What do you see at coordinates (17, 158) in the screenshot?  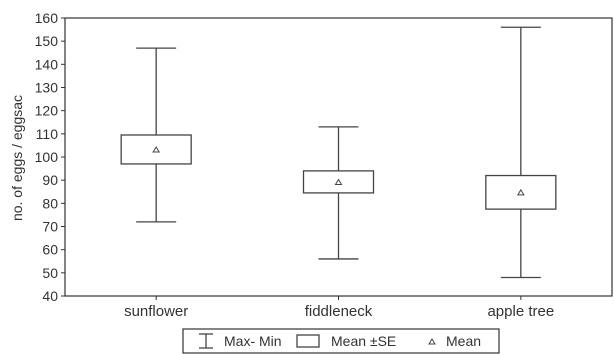 I see `y-axis-title: no. of eggs / eggsac` at bounding box center [17, 158].